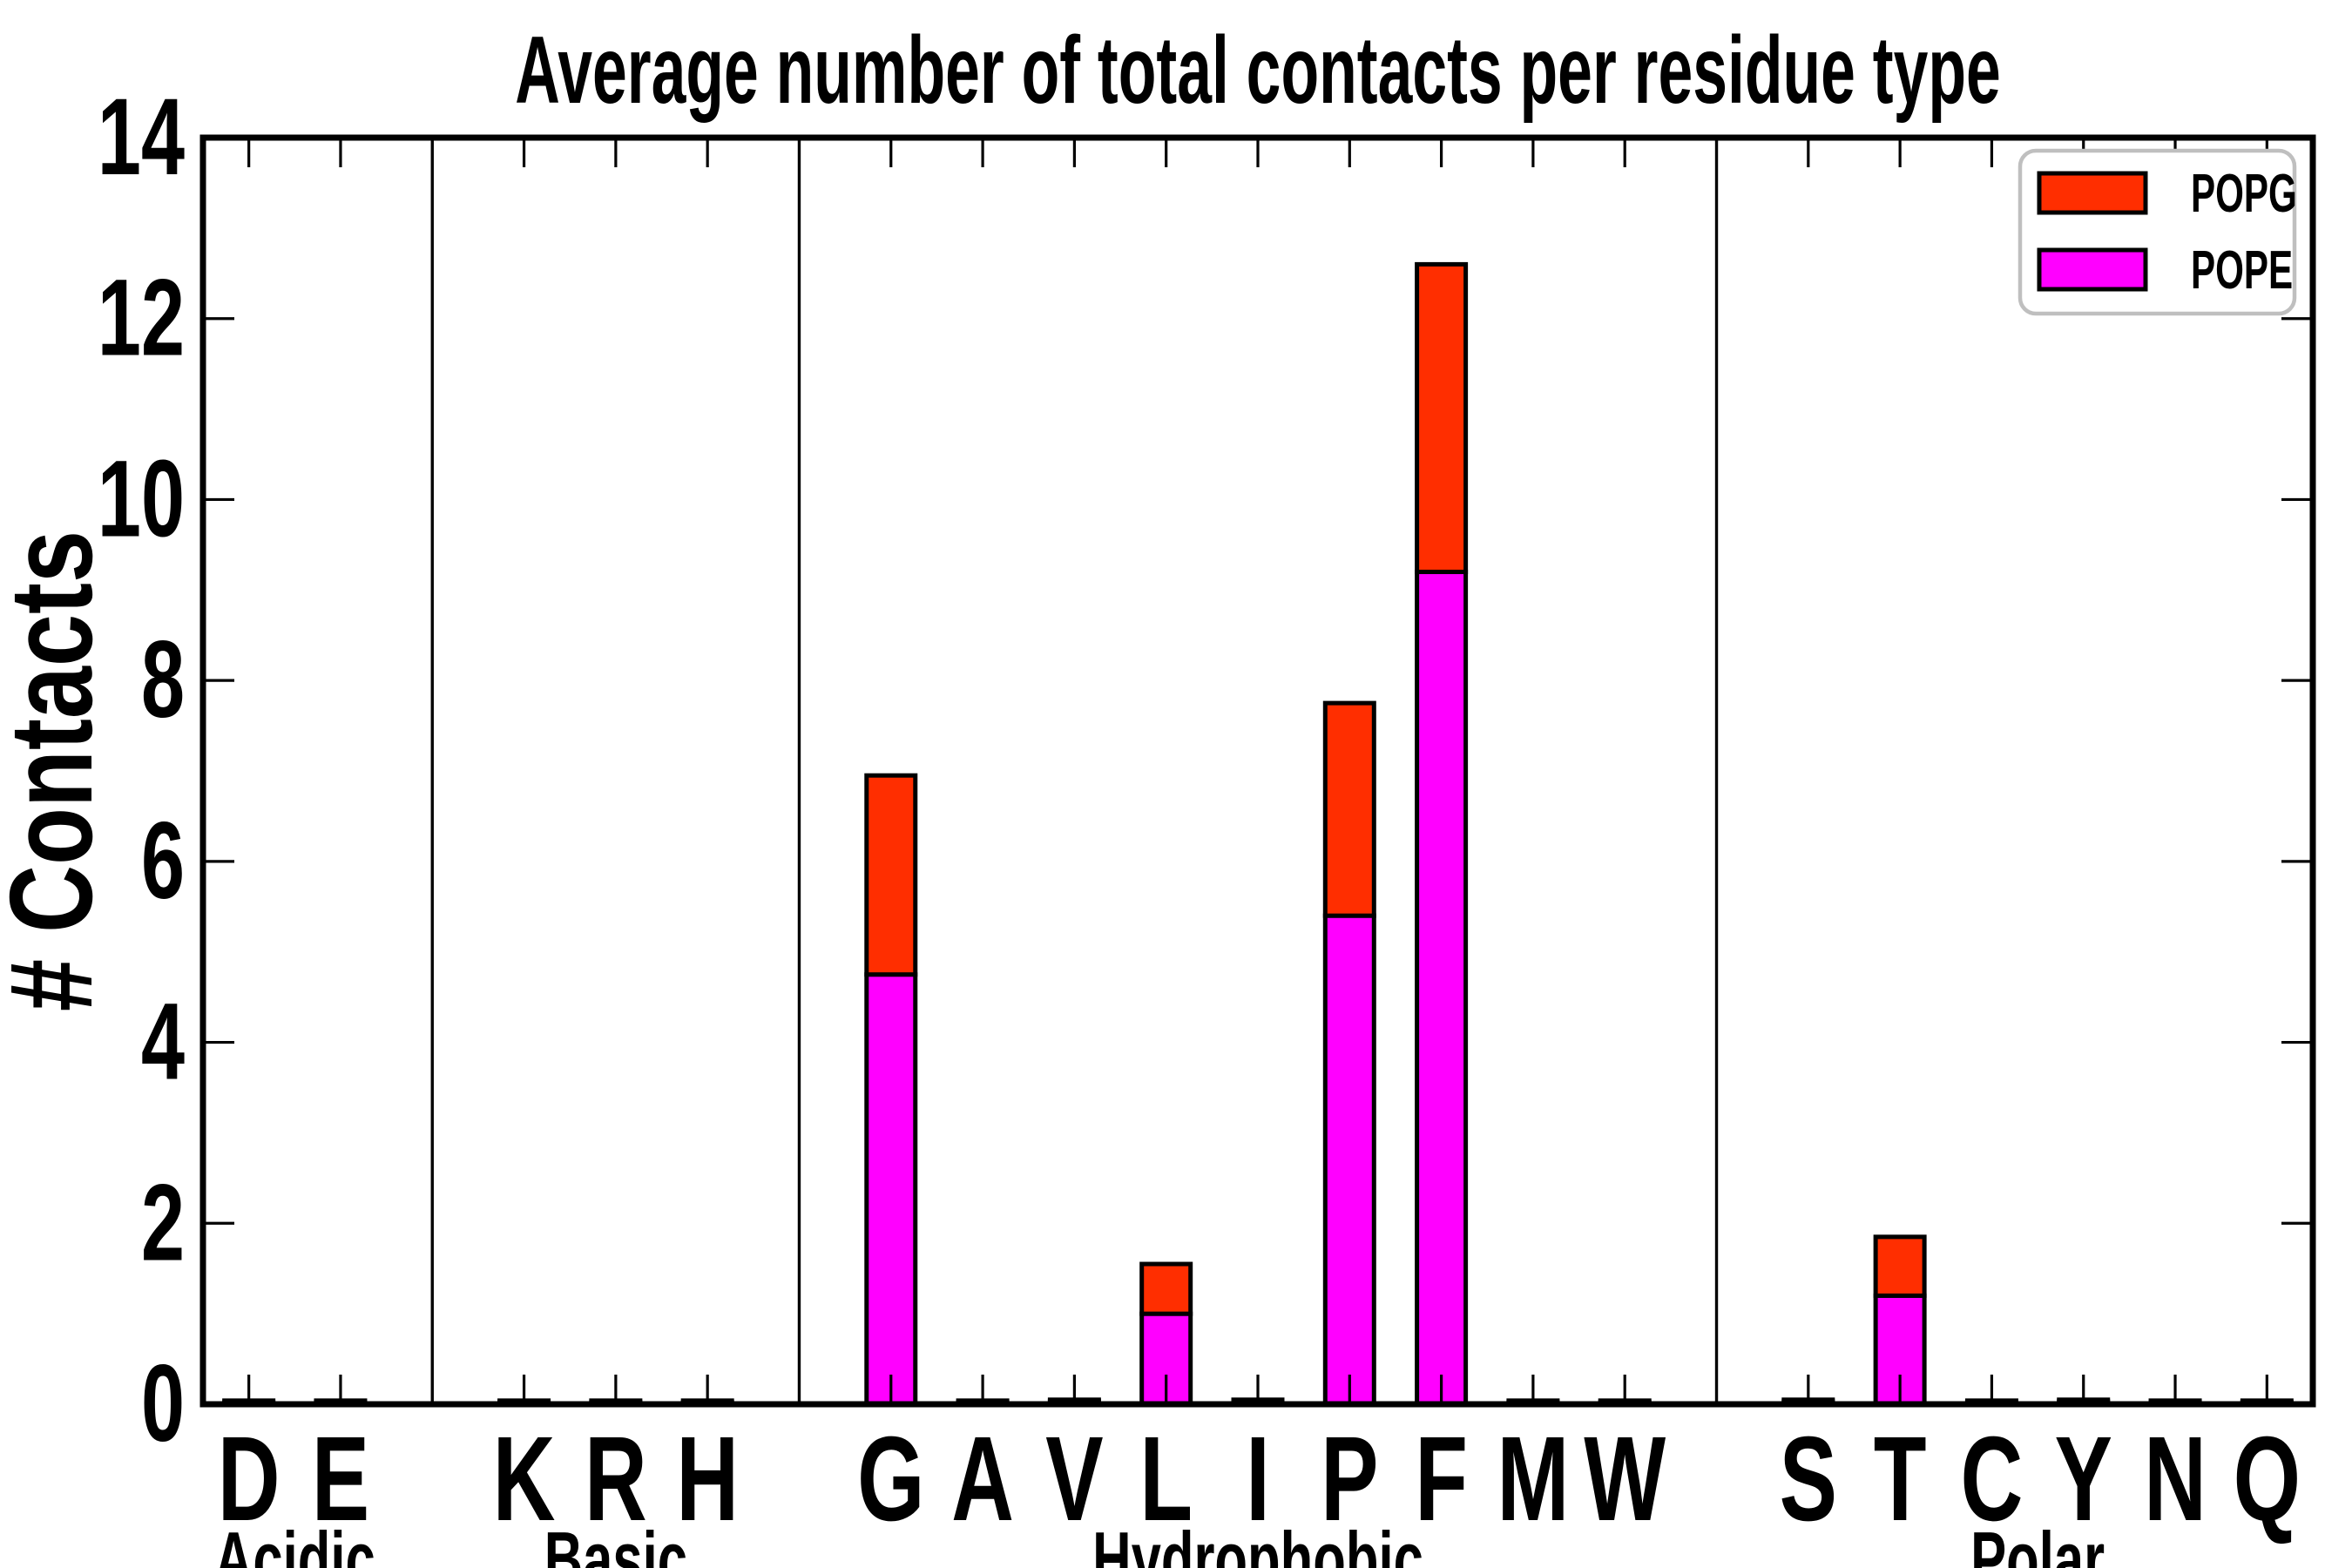  Describe the element at coordinates (2268, 1479) in the screenshot. I see `x-tick-label-Q: Q` at that location.